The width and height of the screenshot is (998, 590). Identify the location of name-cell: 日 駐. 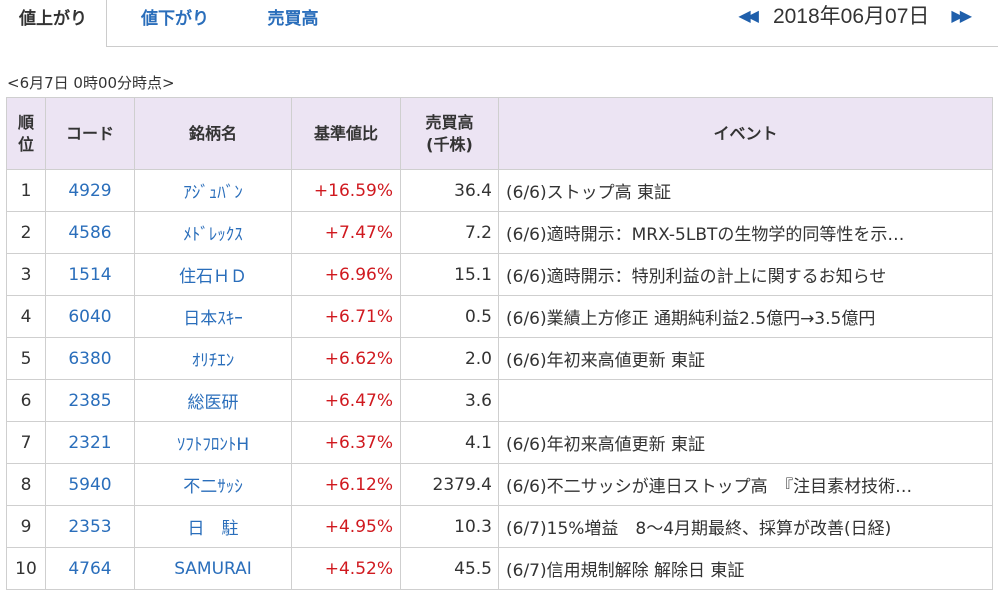
(213, 526).